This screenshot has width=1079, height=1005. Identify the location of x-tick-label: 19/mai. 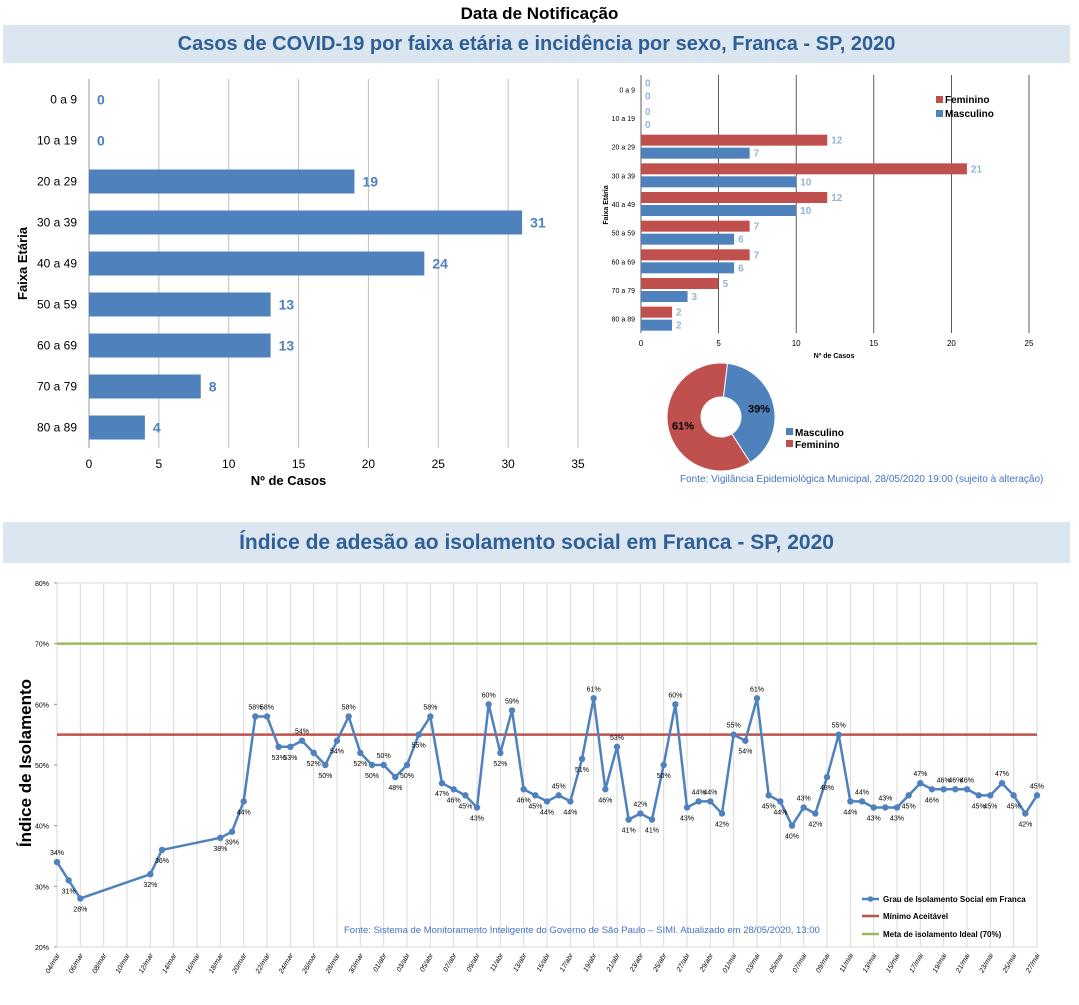
(940, 963).